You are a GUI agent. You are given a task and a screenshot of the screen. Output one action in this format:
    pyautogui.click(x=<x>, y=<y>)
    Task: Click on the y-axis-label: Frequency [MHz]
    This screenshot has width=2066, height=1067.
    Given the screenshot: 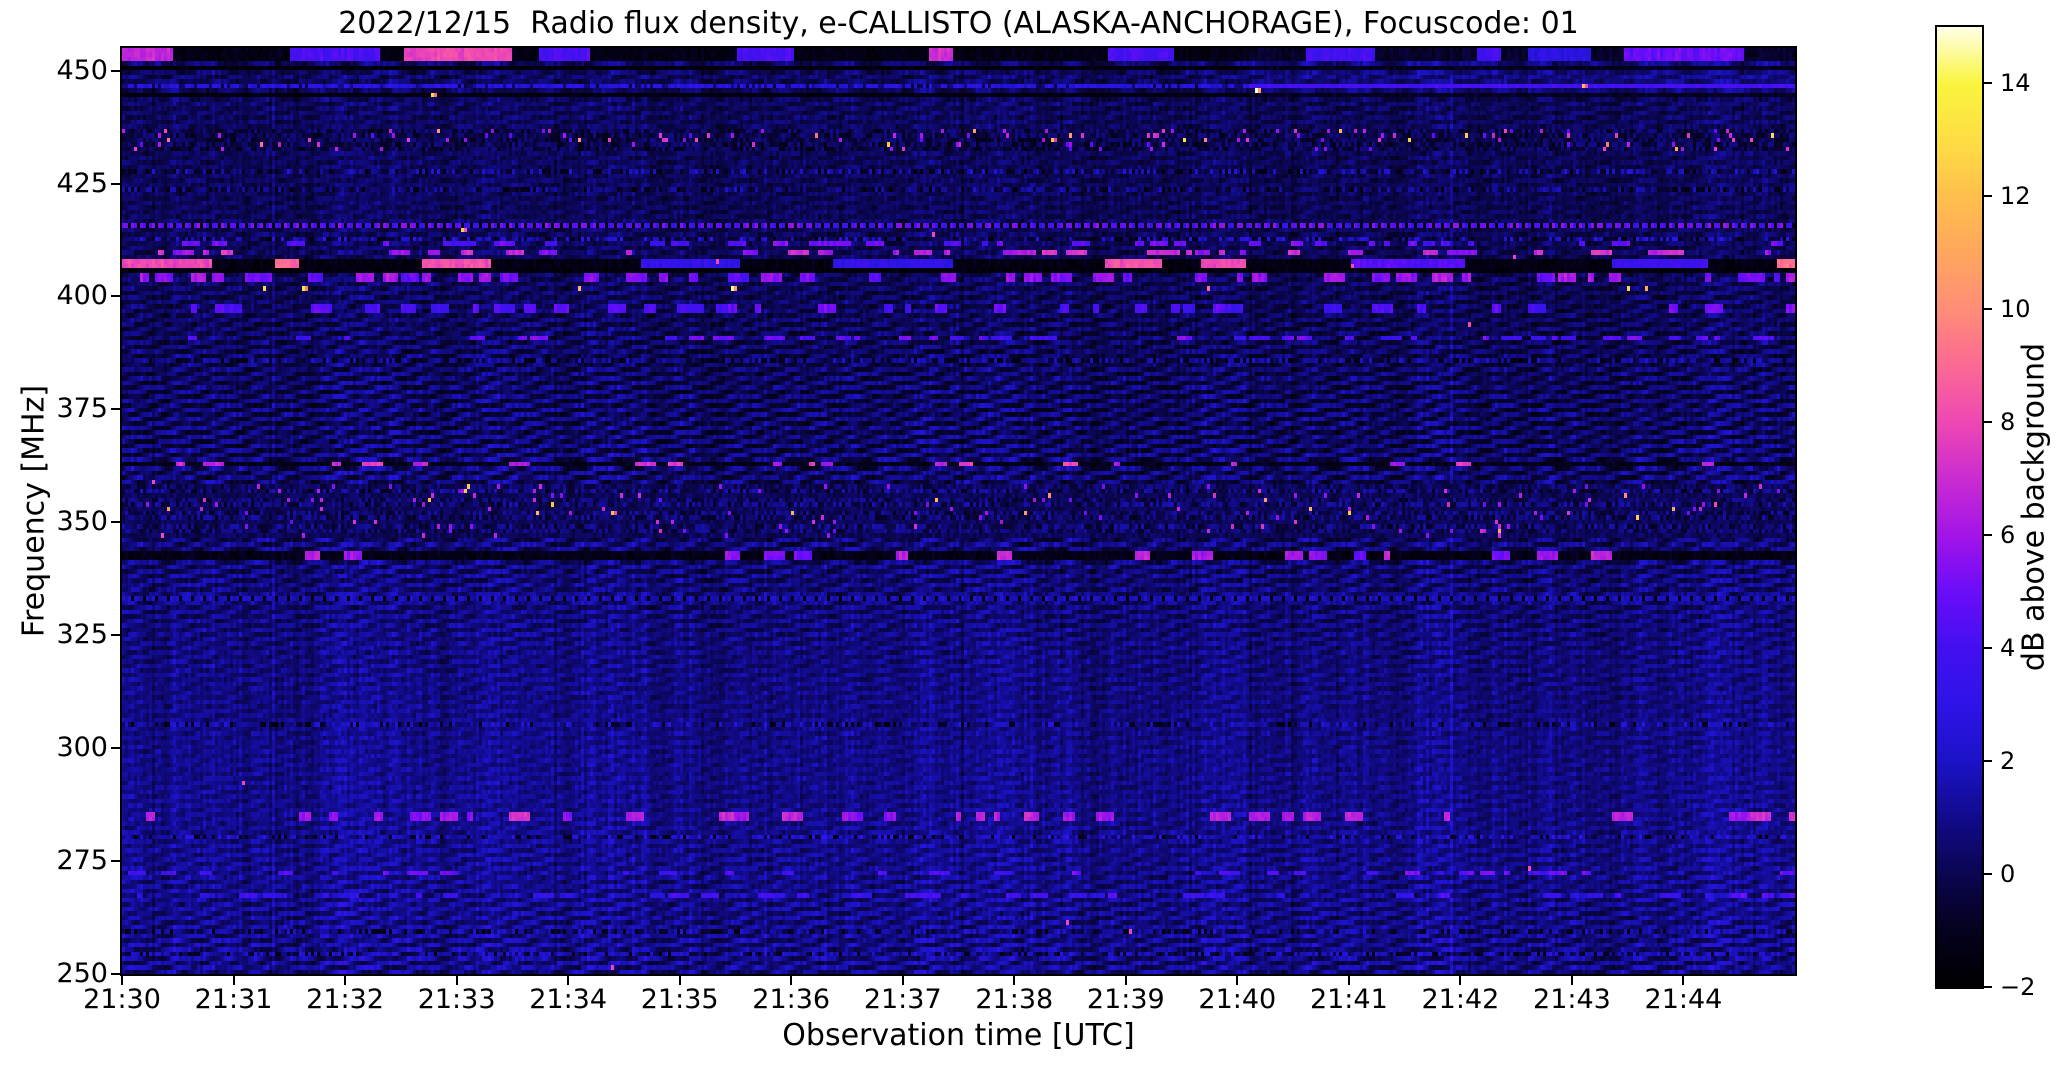 What is the action you would take?
    pyautogui.click(x=34, y=511)
    